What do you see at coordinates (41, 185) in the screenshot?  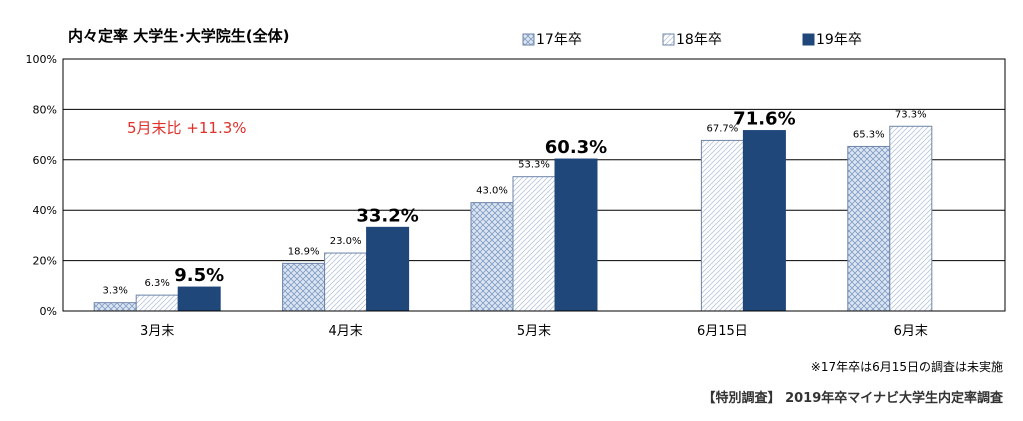 I see `y-axis-labels: 0% 20% 40% 60% 80% 100%` at bounding box center [41, 185].